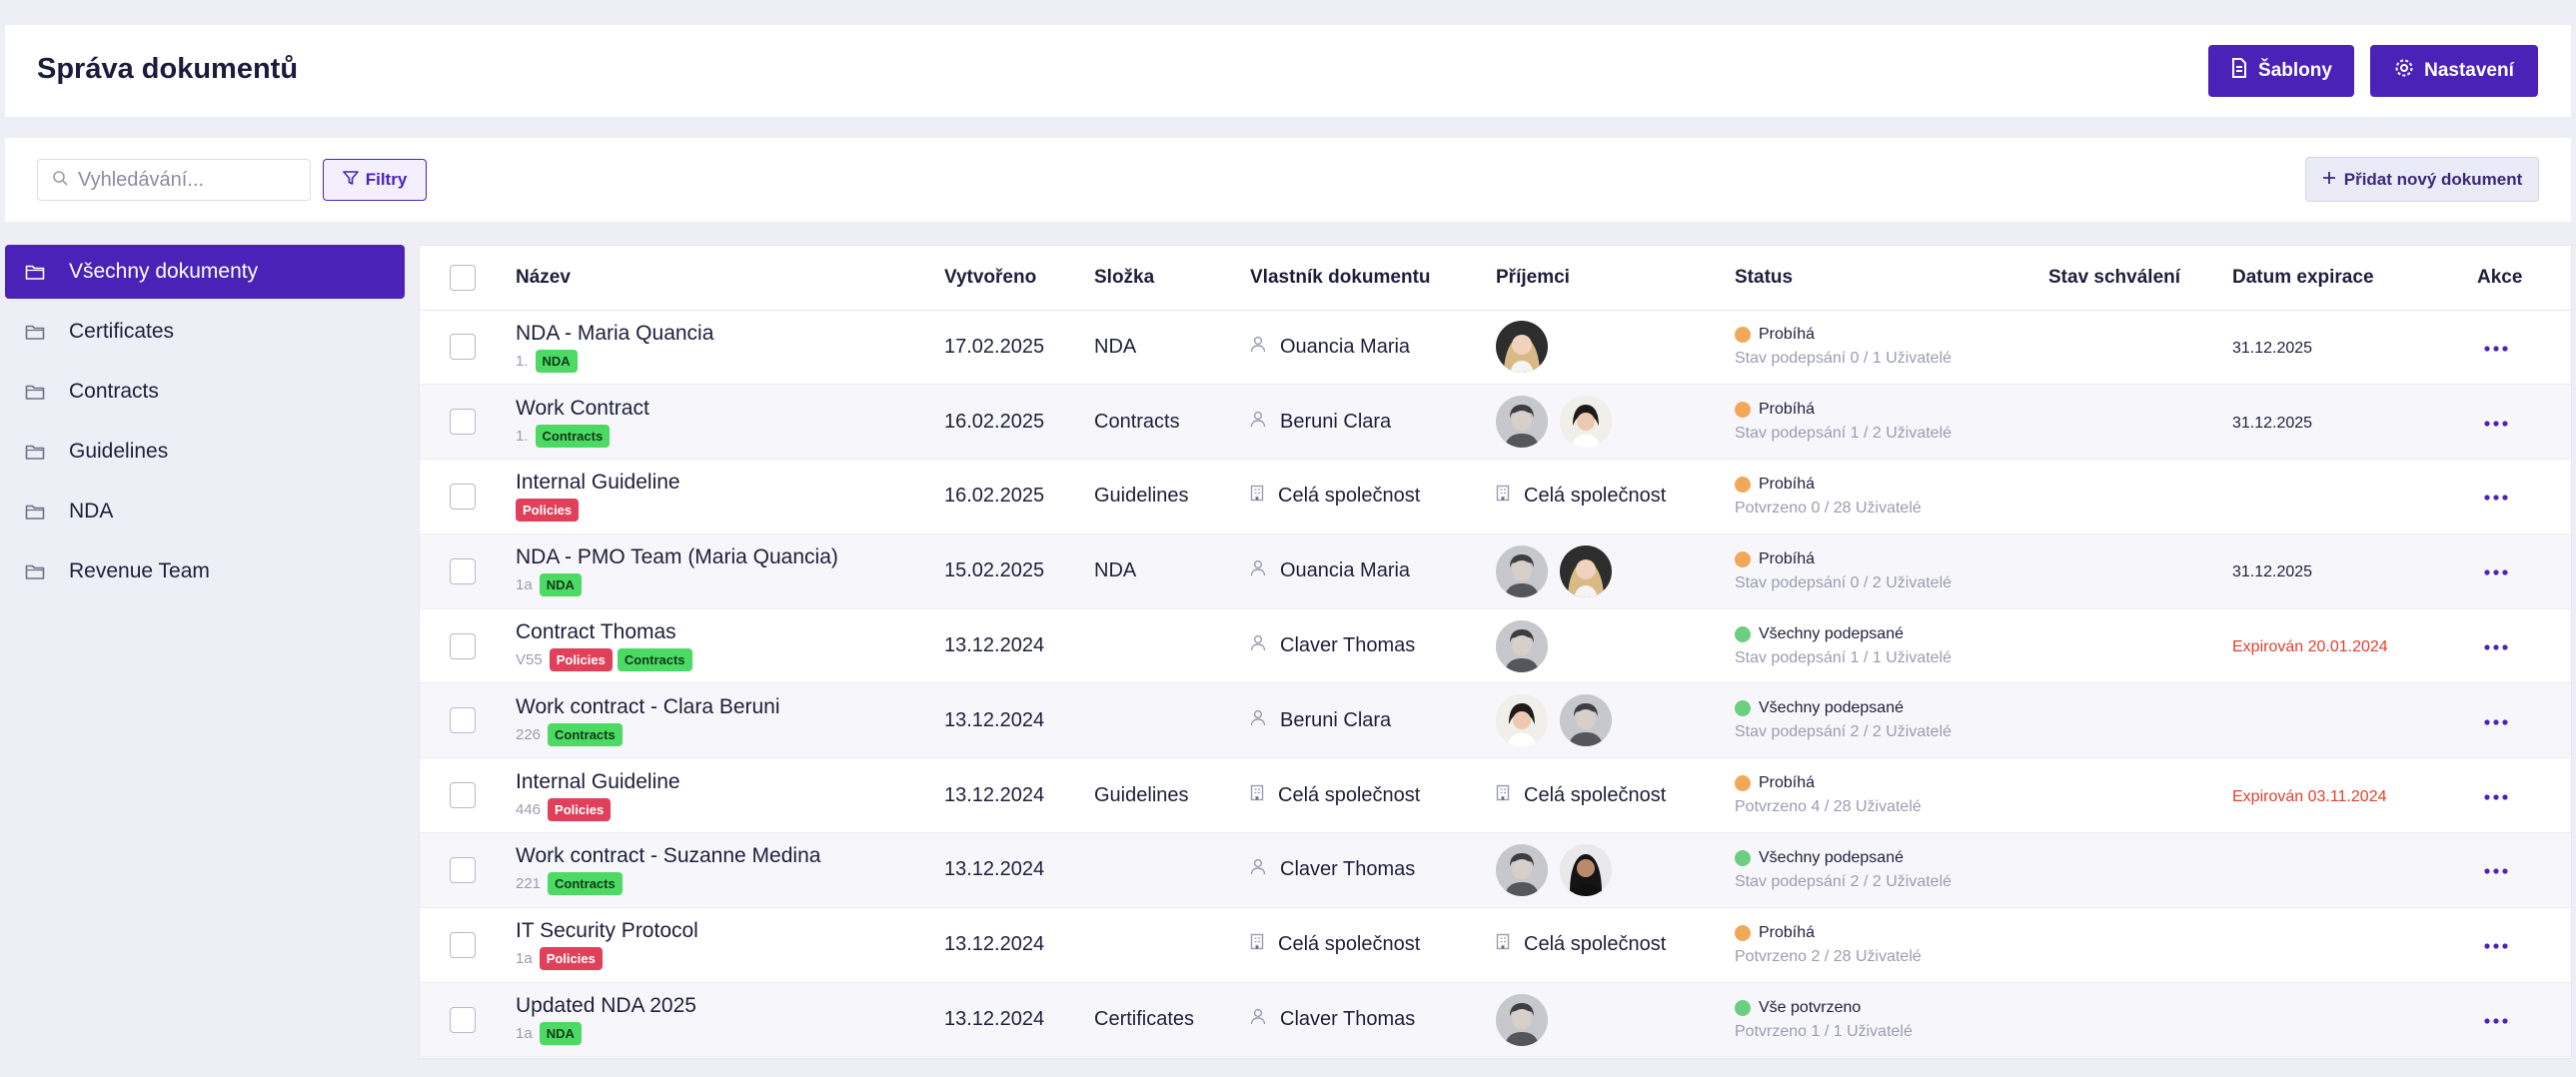 The height and width of the screenshot is (1077, 2576). Describe the element at coordinates (1828, 508) in the screenshot. I see `status-progress: Potvrzeno 0 / 28 Uživatelé` at that location.